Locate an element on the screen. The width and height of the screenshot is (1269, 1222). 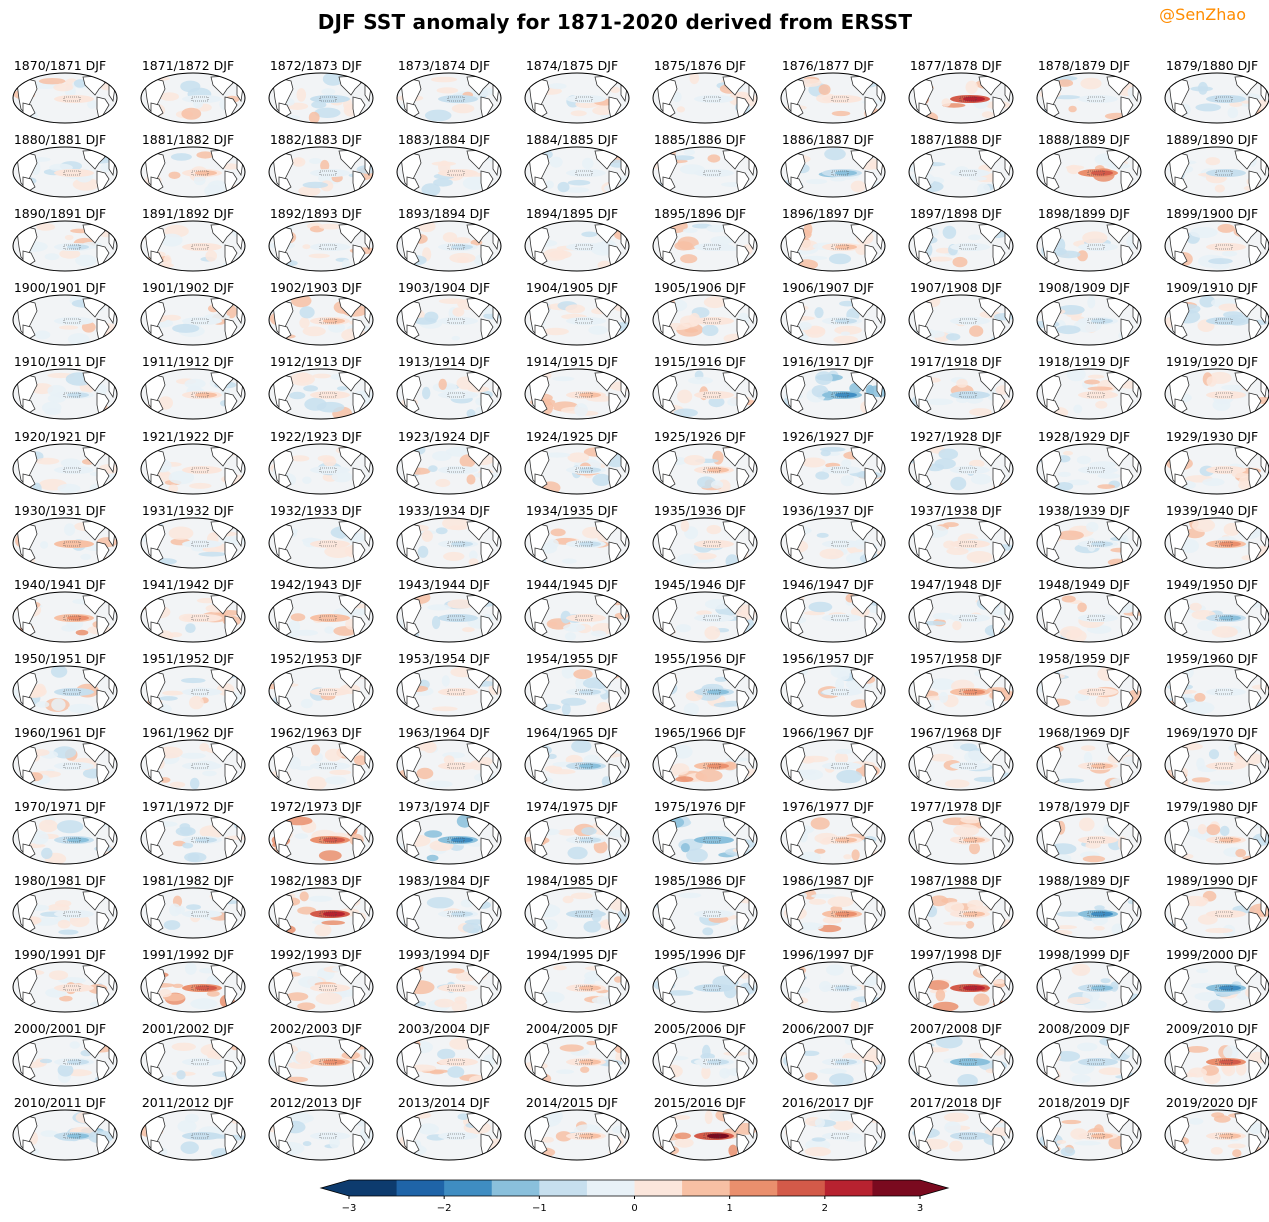
colorbar-tick-label: −3 is located at coordinates (349, 1208).